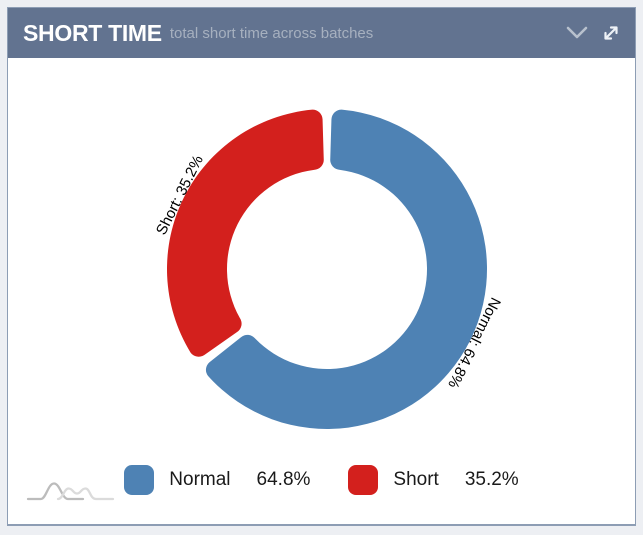  I want to click on amcharts-logo, so click(71, 493).